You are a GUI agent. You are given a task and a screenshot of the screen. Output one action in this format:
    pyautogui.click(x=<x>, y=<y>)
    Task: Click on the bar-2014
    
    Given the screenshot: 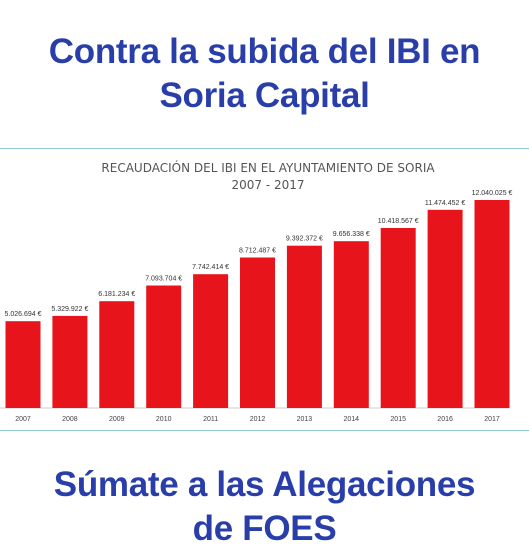 What is the action you would take?
    pyautogui.click(x=351, y=324)
    